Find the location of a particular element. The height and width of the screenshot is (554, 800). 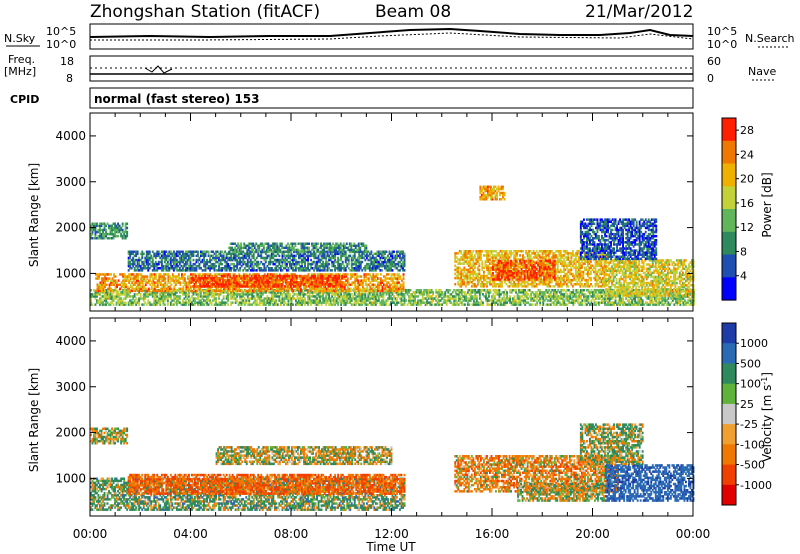

beam-label: Beam 08 is located at coordinates (413, 12).